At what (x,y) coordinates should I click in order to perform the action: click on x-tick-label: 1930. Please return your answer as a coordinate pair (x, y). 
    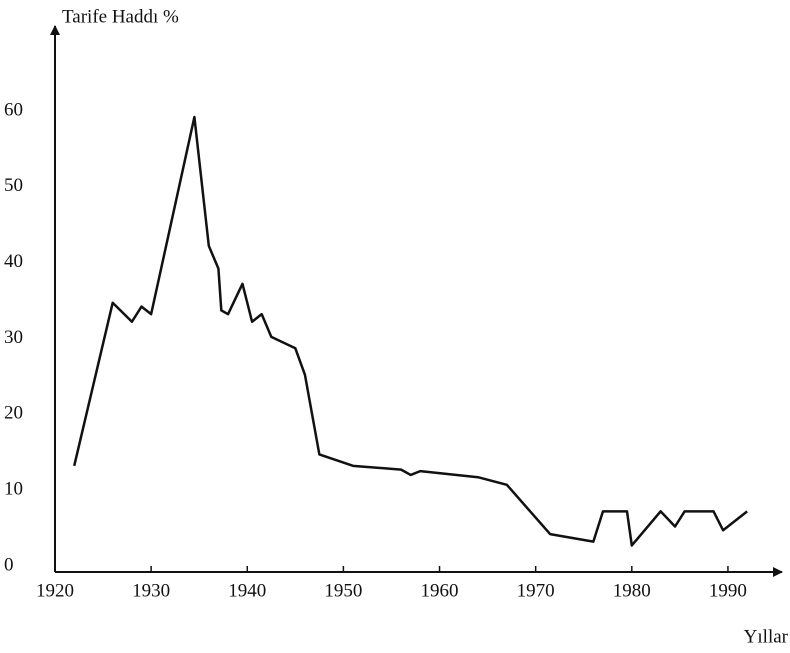
    Looking at the image, I should click on (151, 590).